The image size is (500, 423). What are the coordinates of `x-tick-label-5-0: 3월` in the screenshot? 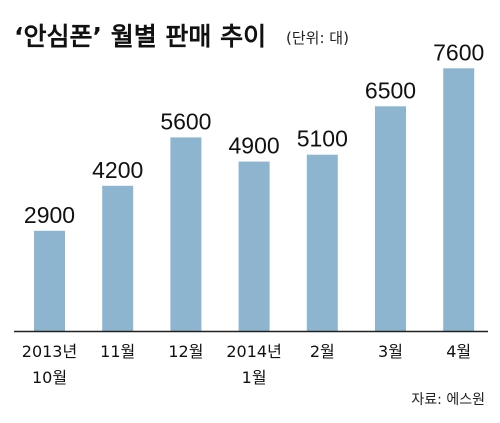 It's located at (390, 351).